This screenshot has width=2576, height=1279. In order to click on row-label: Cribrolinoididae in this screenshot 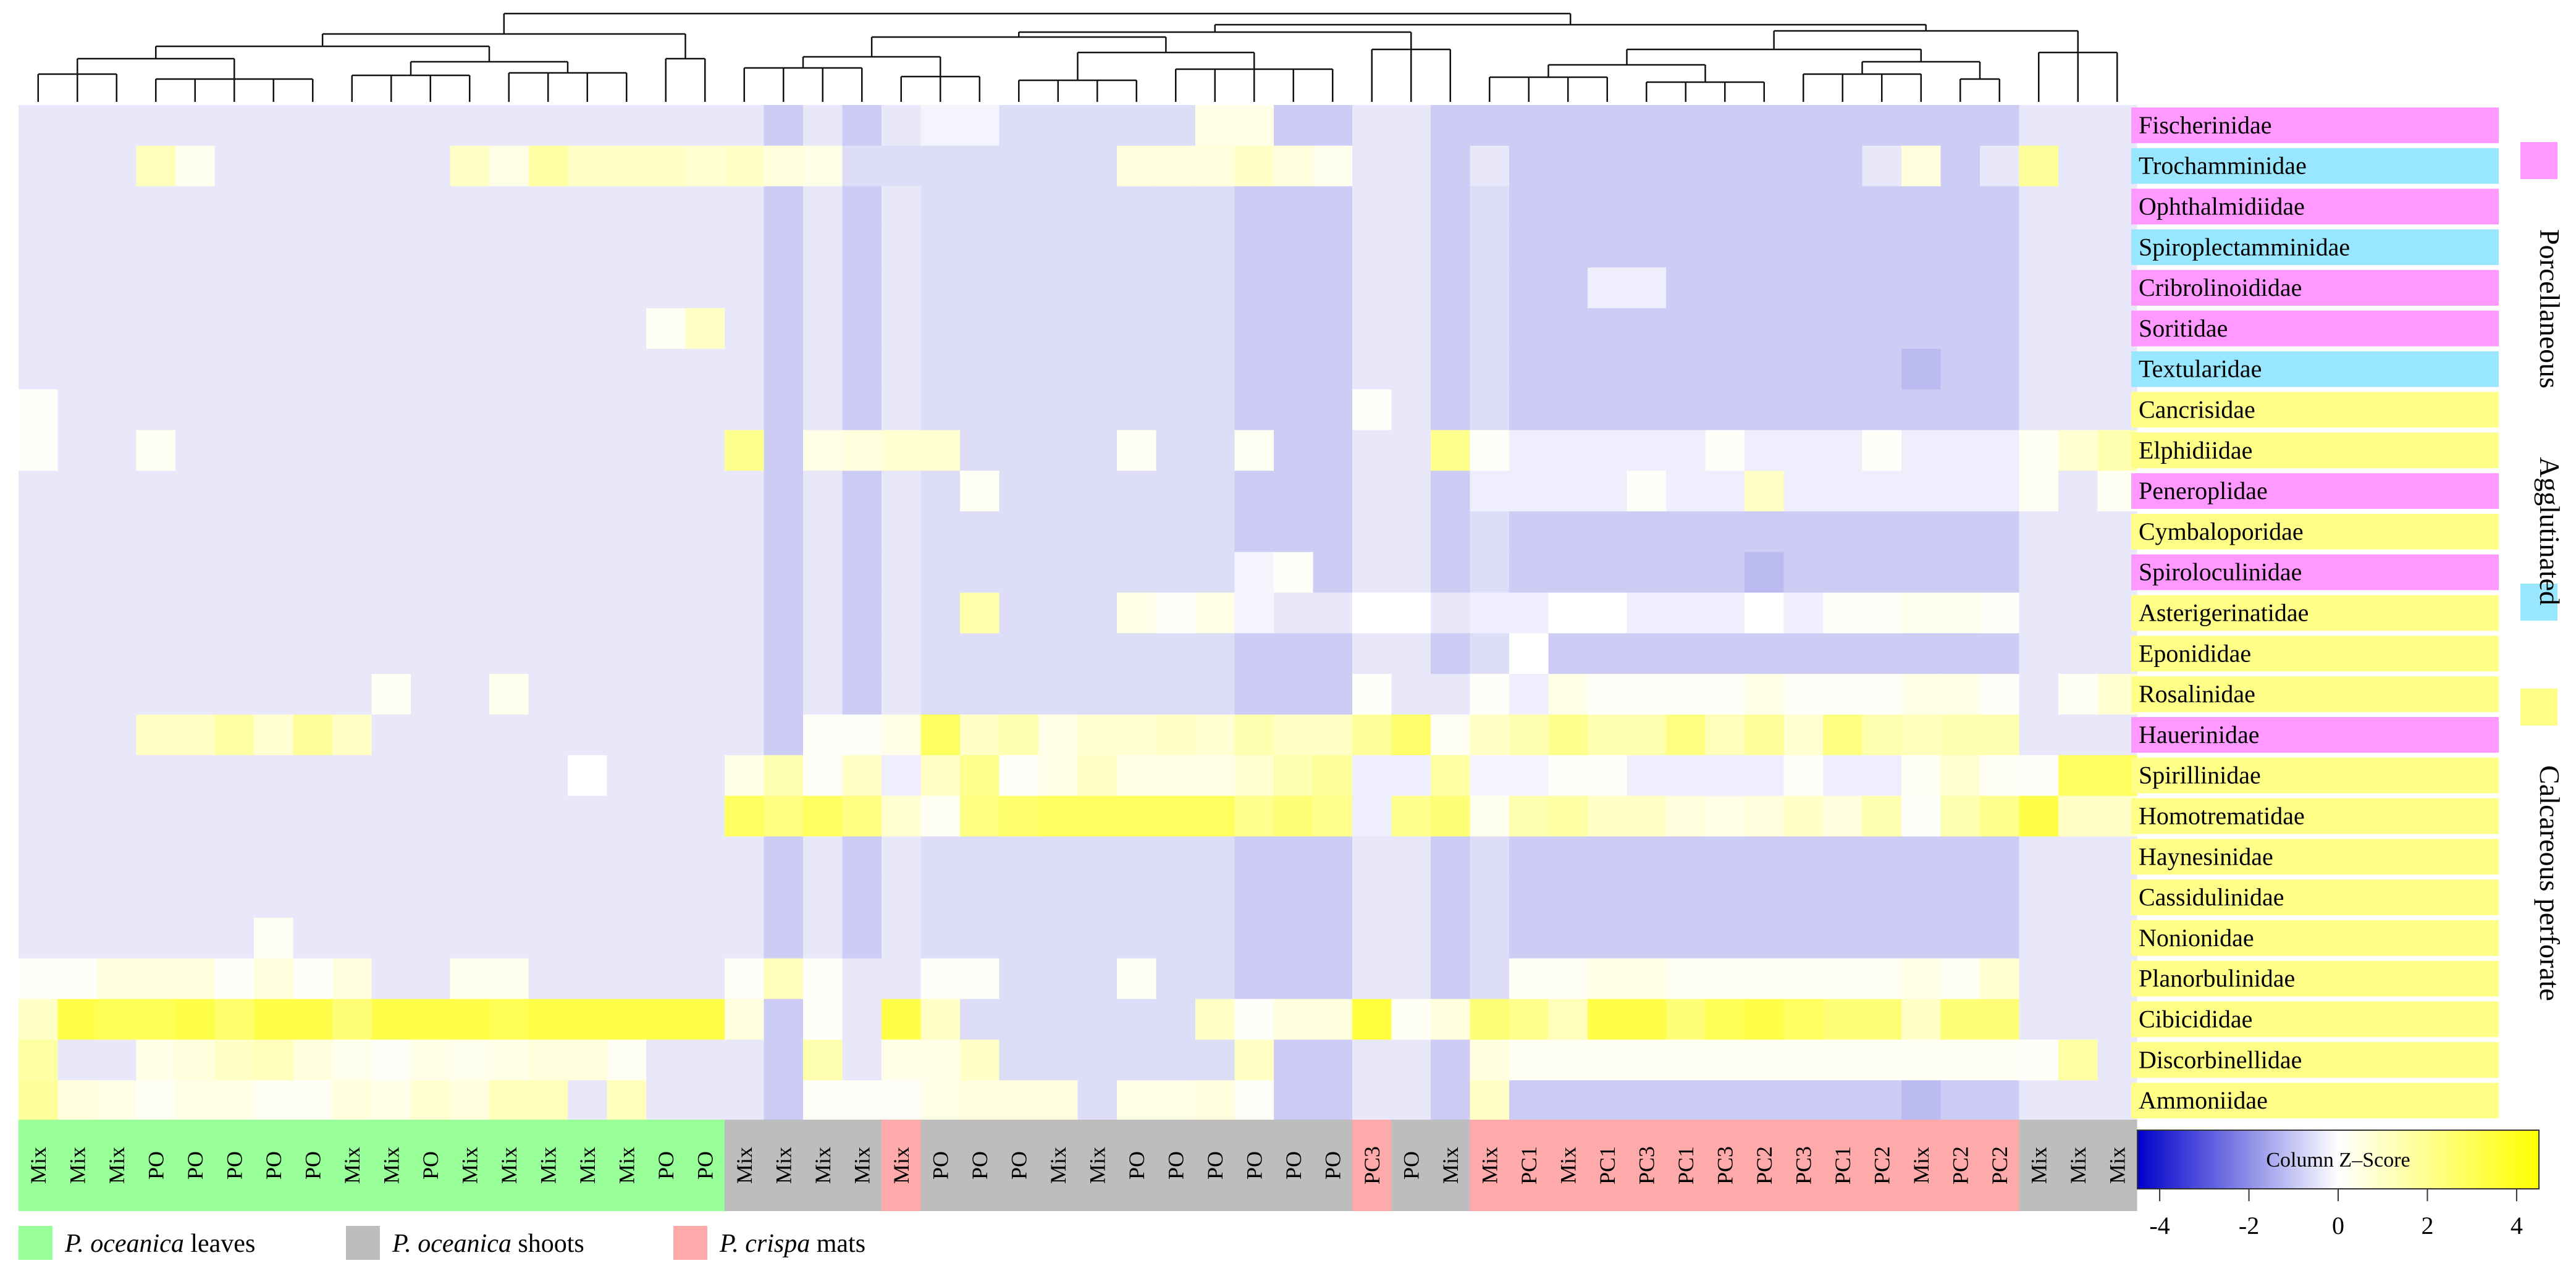, I will do `click(2220, 288)`.